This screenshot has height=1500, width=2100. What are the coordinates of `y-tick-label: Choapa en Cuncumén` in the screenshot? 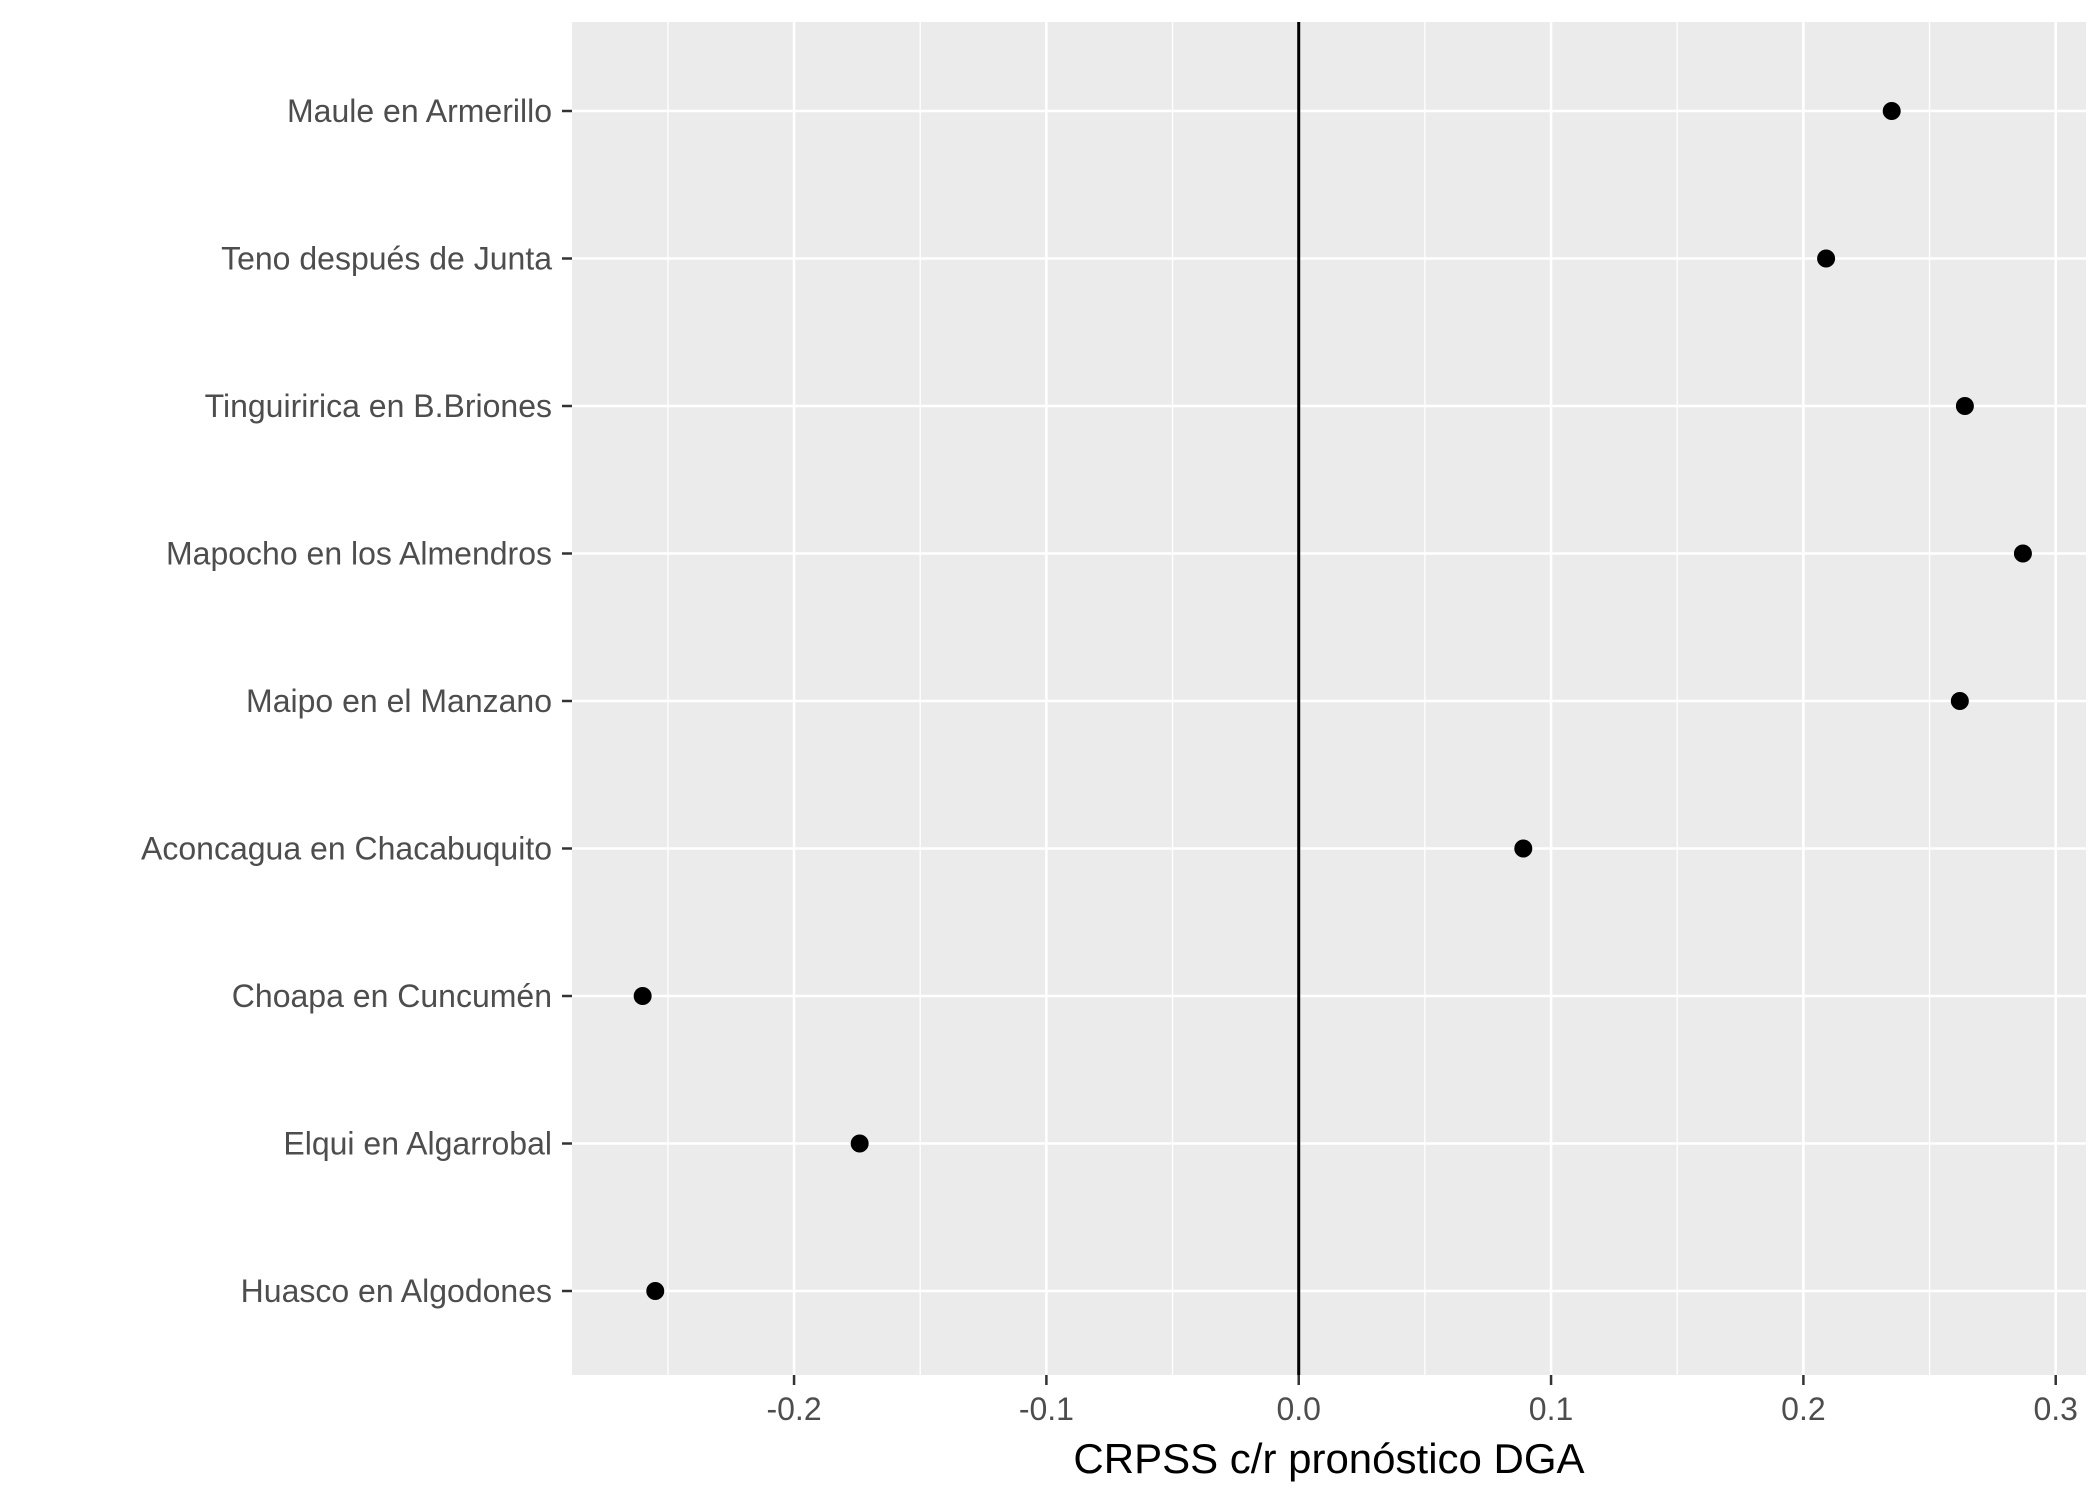 It's located at (392, 996).